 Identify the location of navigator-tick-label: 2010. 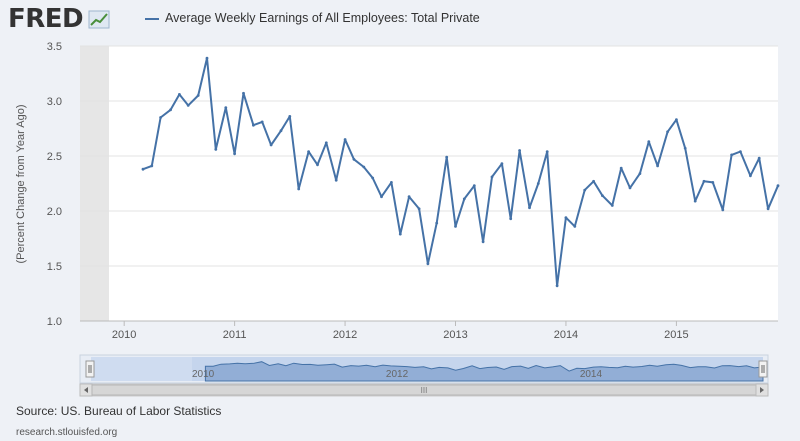
(203, 374).